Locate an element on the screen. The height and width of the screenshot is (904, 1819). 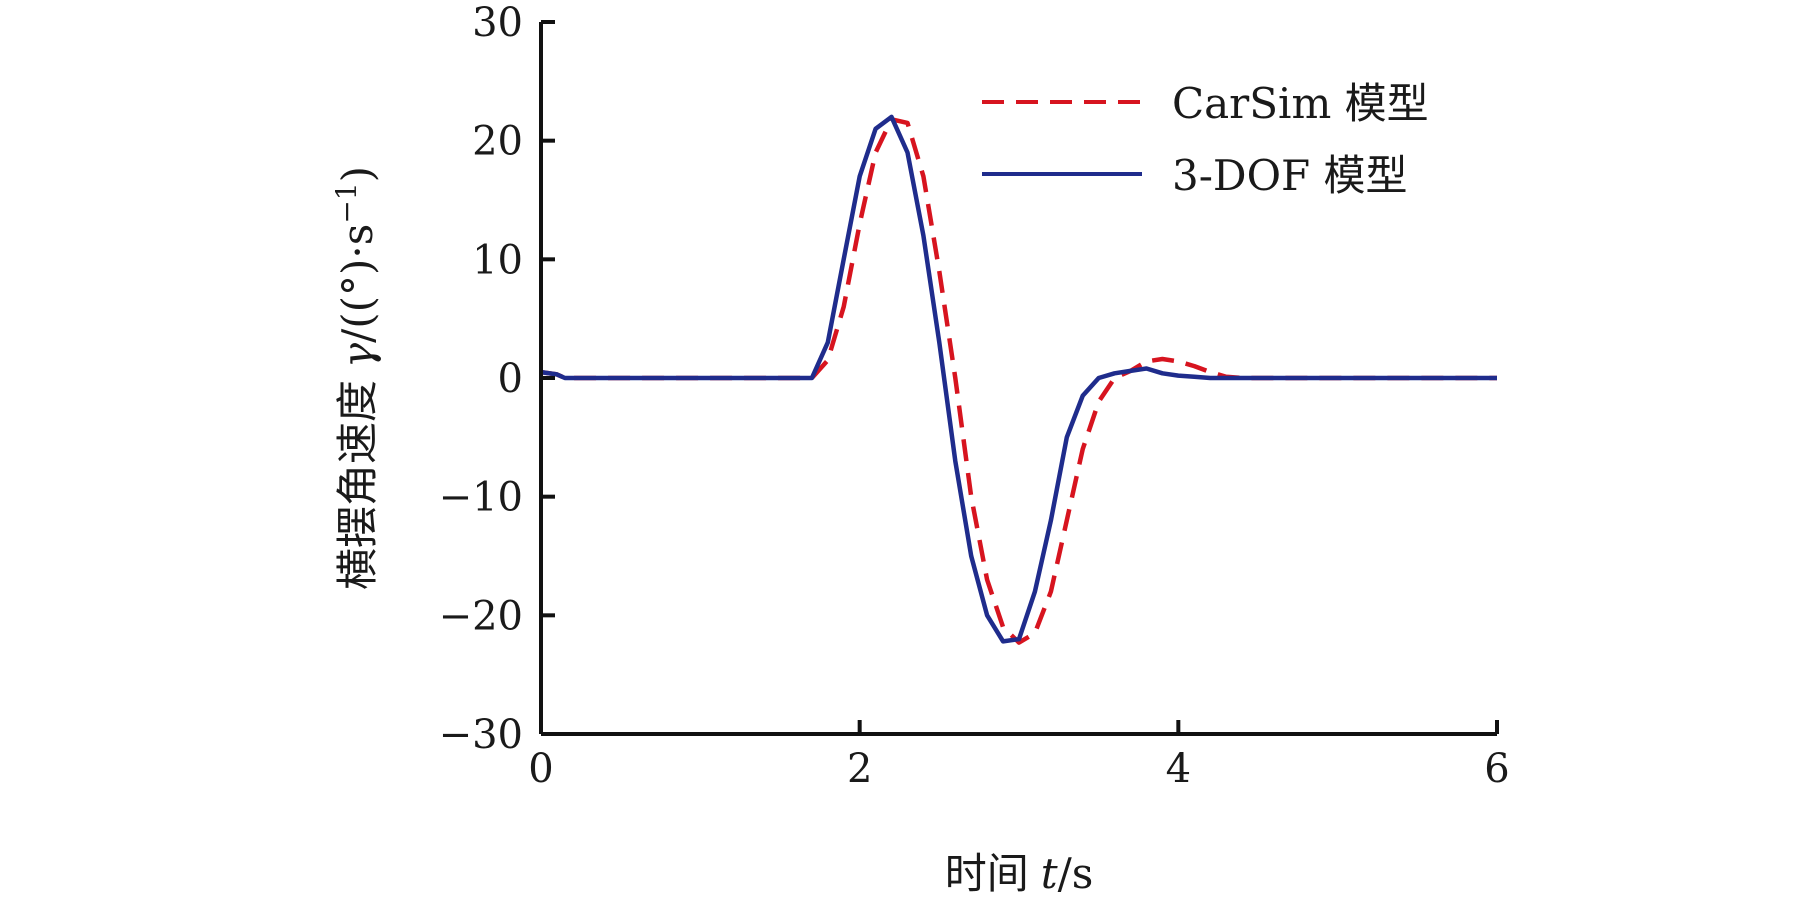
legend-label-3dof: 3-DOF 模型 is located at coordinates (1290, 175).